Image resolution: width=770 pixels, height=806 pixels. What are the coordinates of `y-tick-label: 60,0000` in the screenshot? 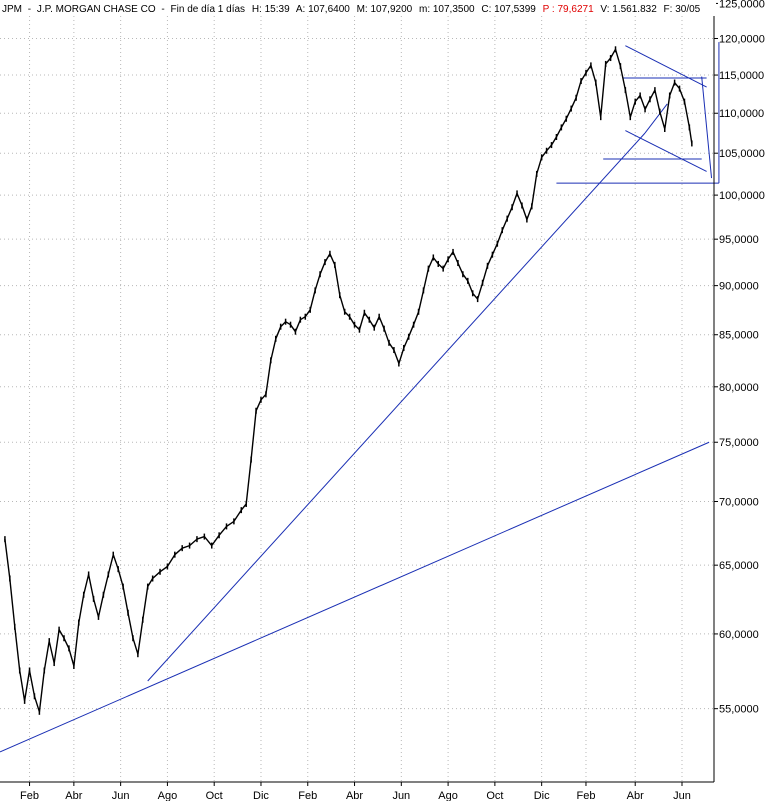 It's located at (739, 635).